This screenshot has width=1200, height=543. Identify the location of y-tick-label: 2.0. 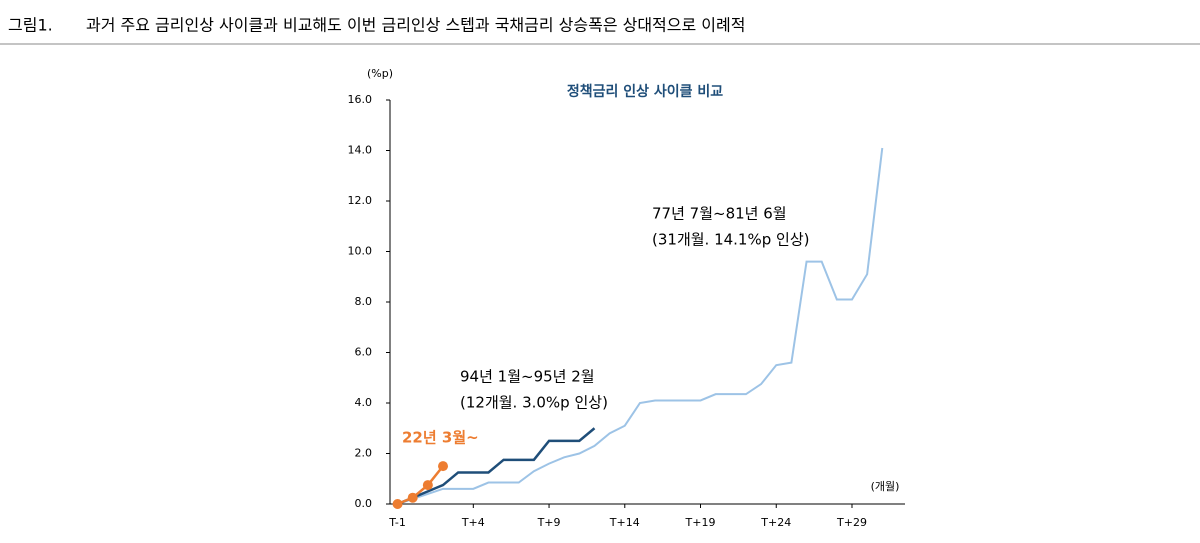
(364, 453).